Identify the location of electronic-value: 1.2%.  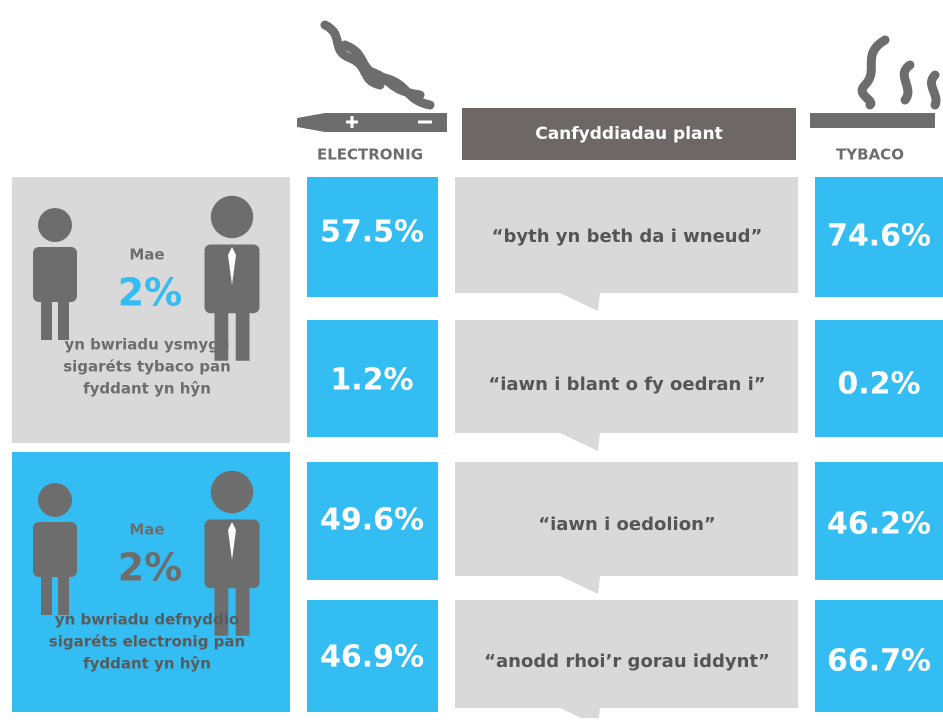
(371, 380).